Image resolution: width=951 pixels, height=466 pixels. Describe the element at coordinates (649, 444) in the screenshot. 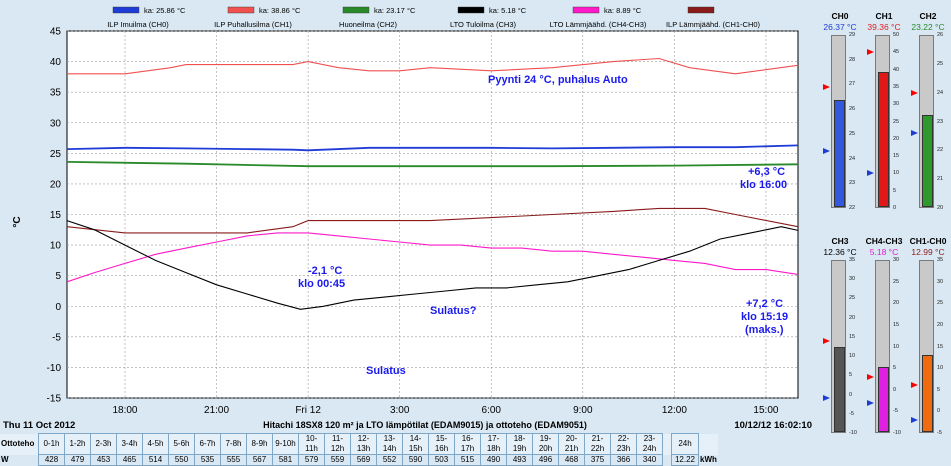

I see `hour-header: 23-24h` at that location.